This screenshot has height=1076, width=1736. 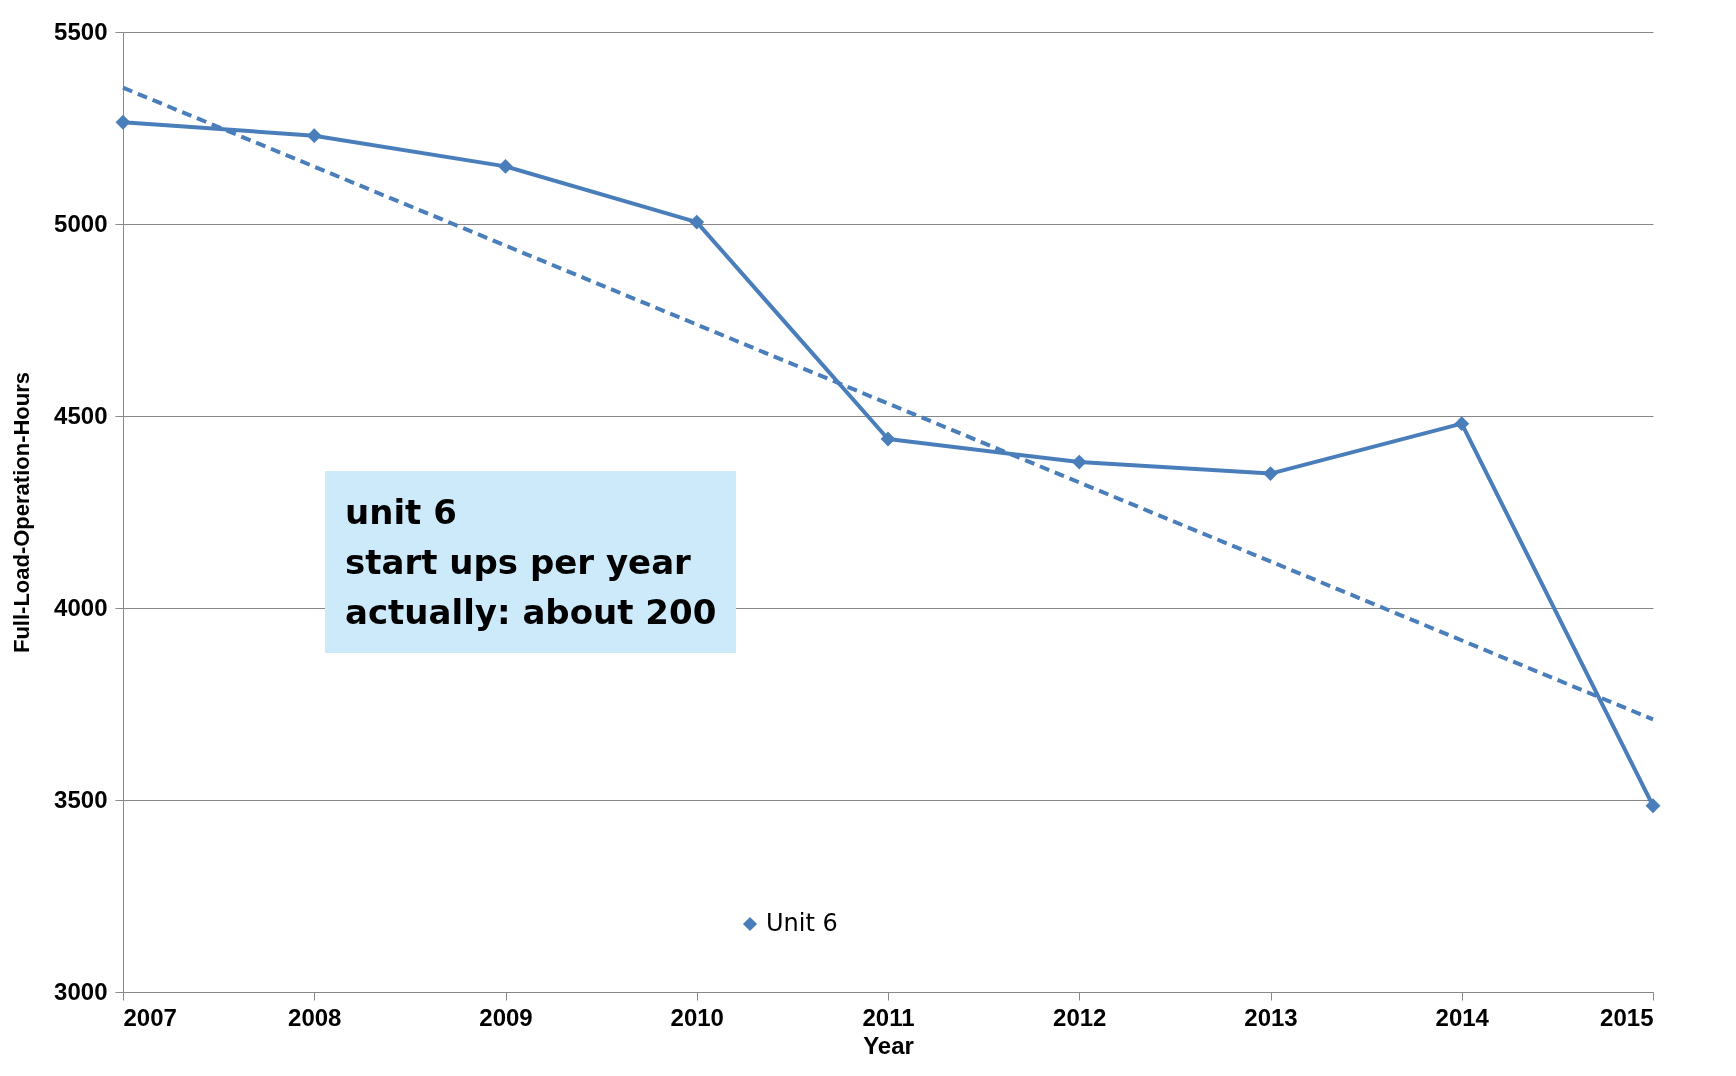 What do you see at coordinates (1080, 1017) in the screenshot?
I see `x-tick-label: 2012` at bounding box center [1080, 1017].